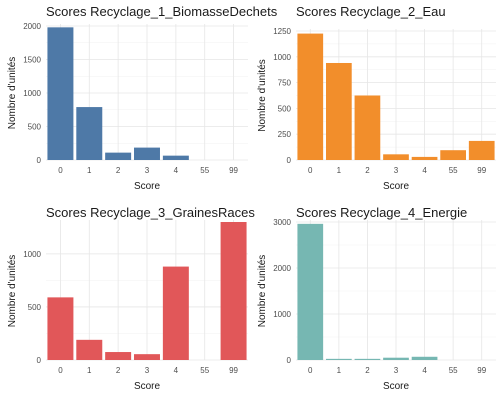 The image size is (500, 400). What do you see at coordinates (282, 222) in the screenshot?
I see `y-tick-label: 3000` at bounding box center [282, 222].